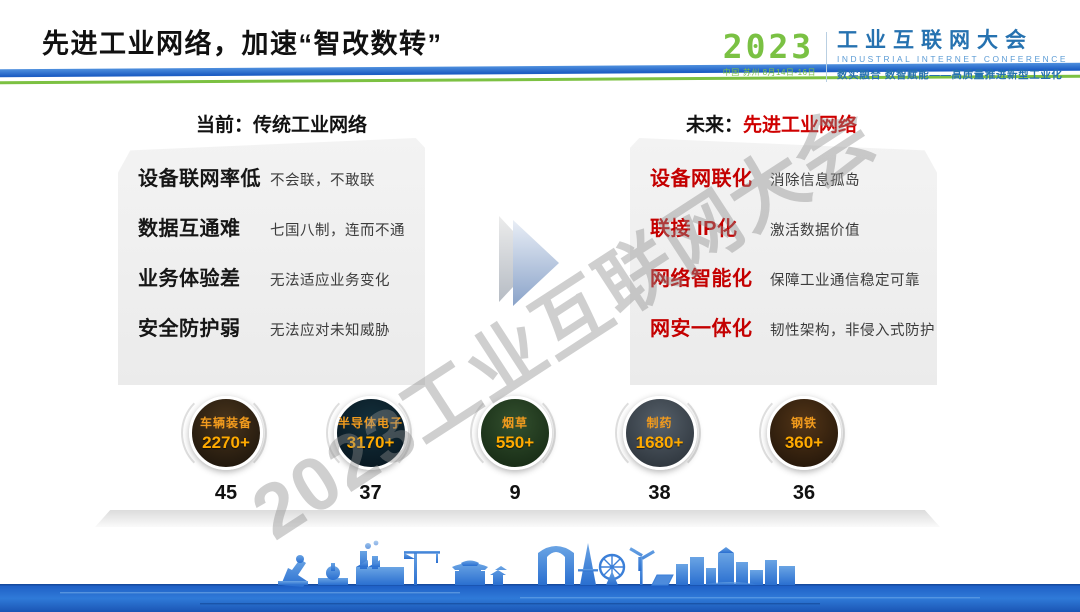  What do you see at coordinates (659, 493) in the screenshot?
I see `enterprise-count: 38` at bounding box center [659, 493].